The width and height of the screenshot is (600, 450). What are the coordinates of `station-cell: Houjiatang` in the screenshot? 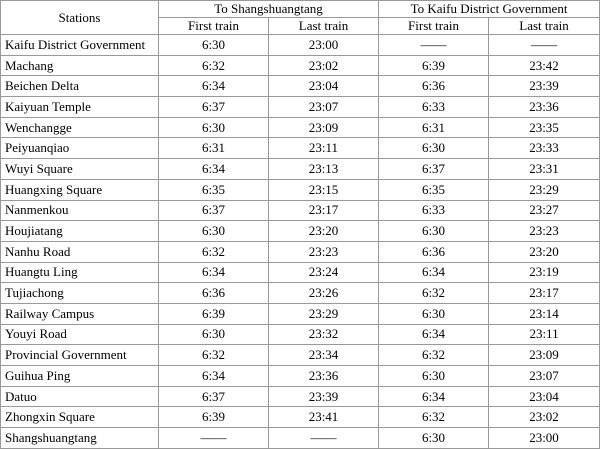 It's located at (79, 231).